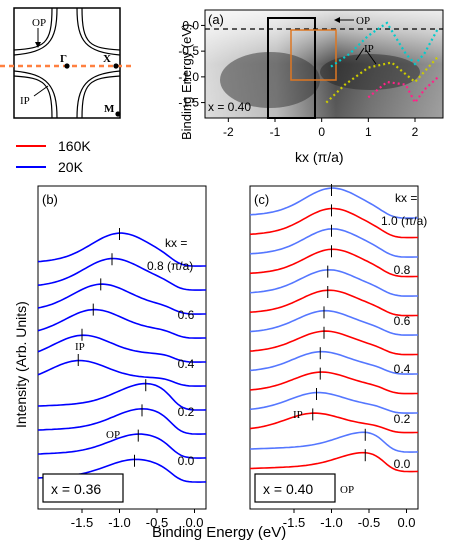 The image size is (463, 548). Describe the element at coordinates (109, 109) in the screenshot. I see `bz-m-label: M` at that location.